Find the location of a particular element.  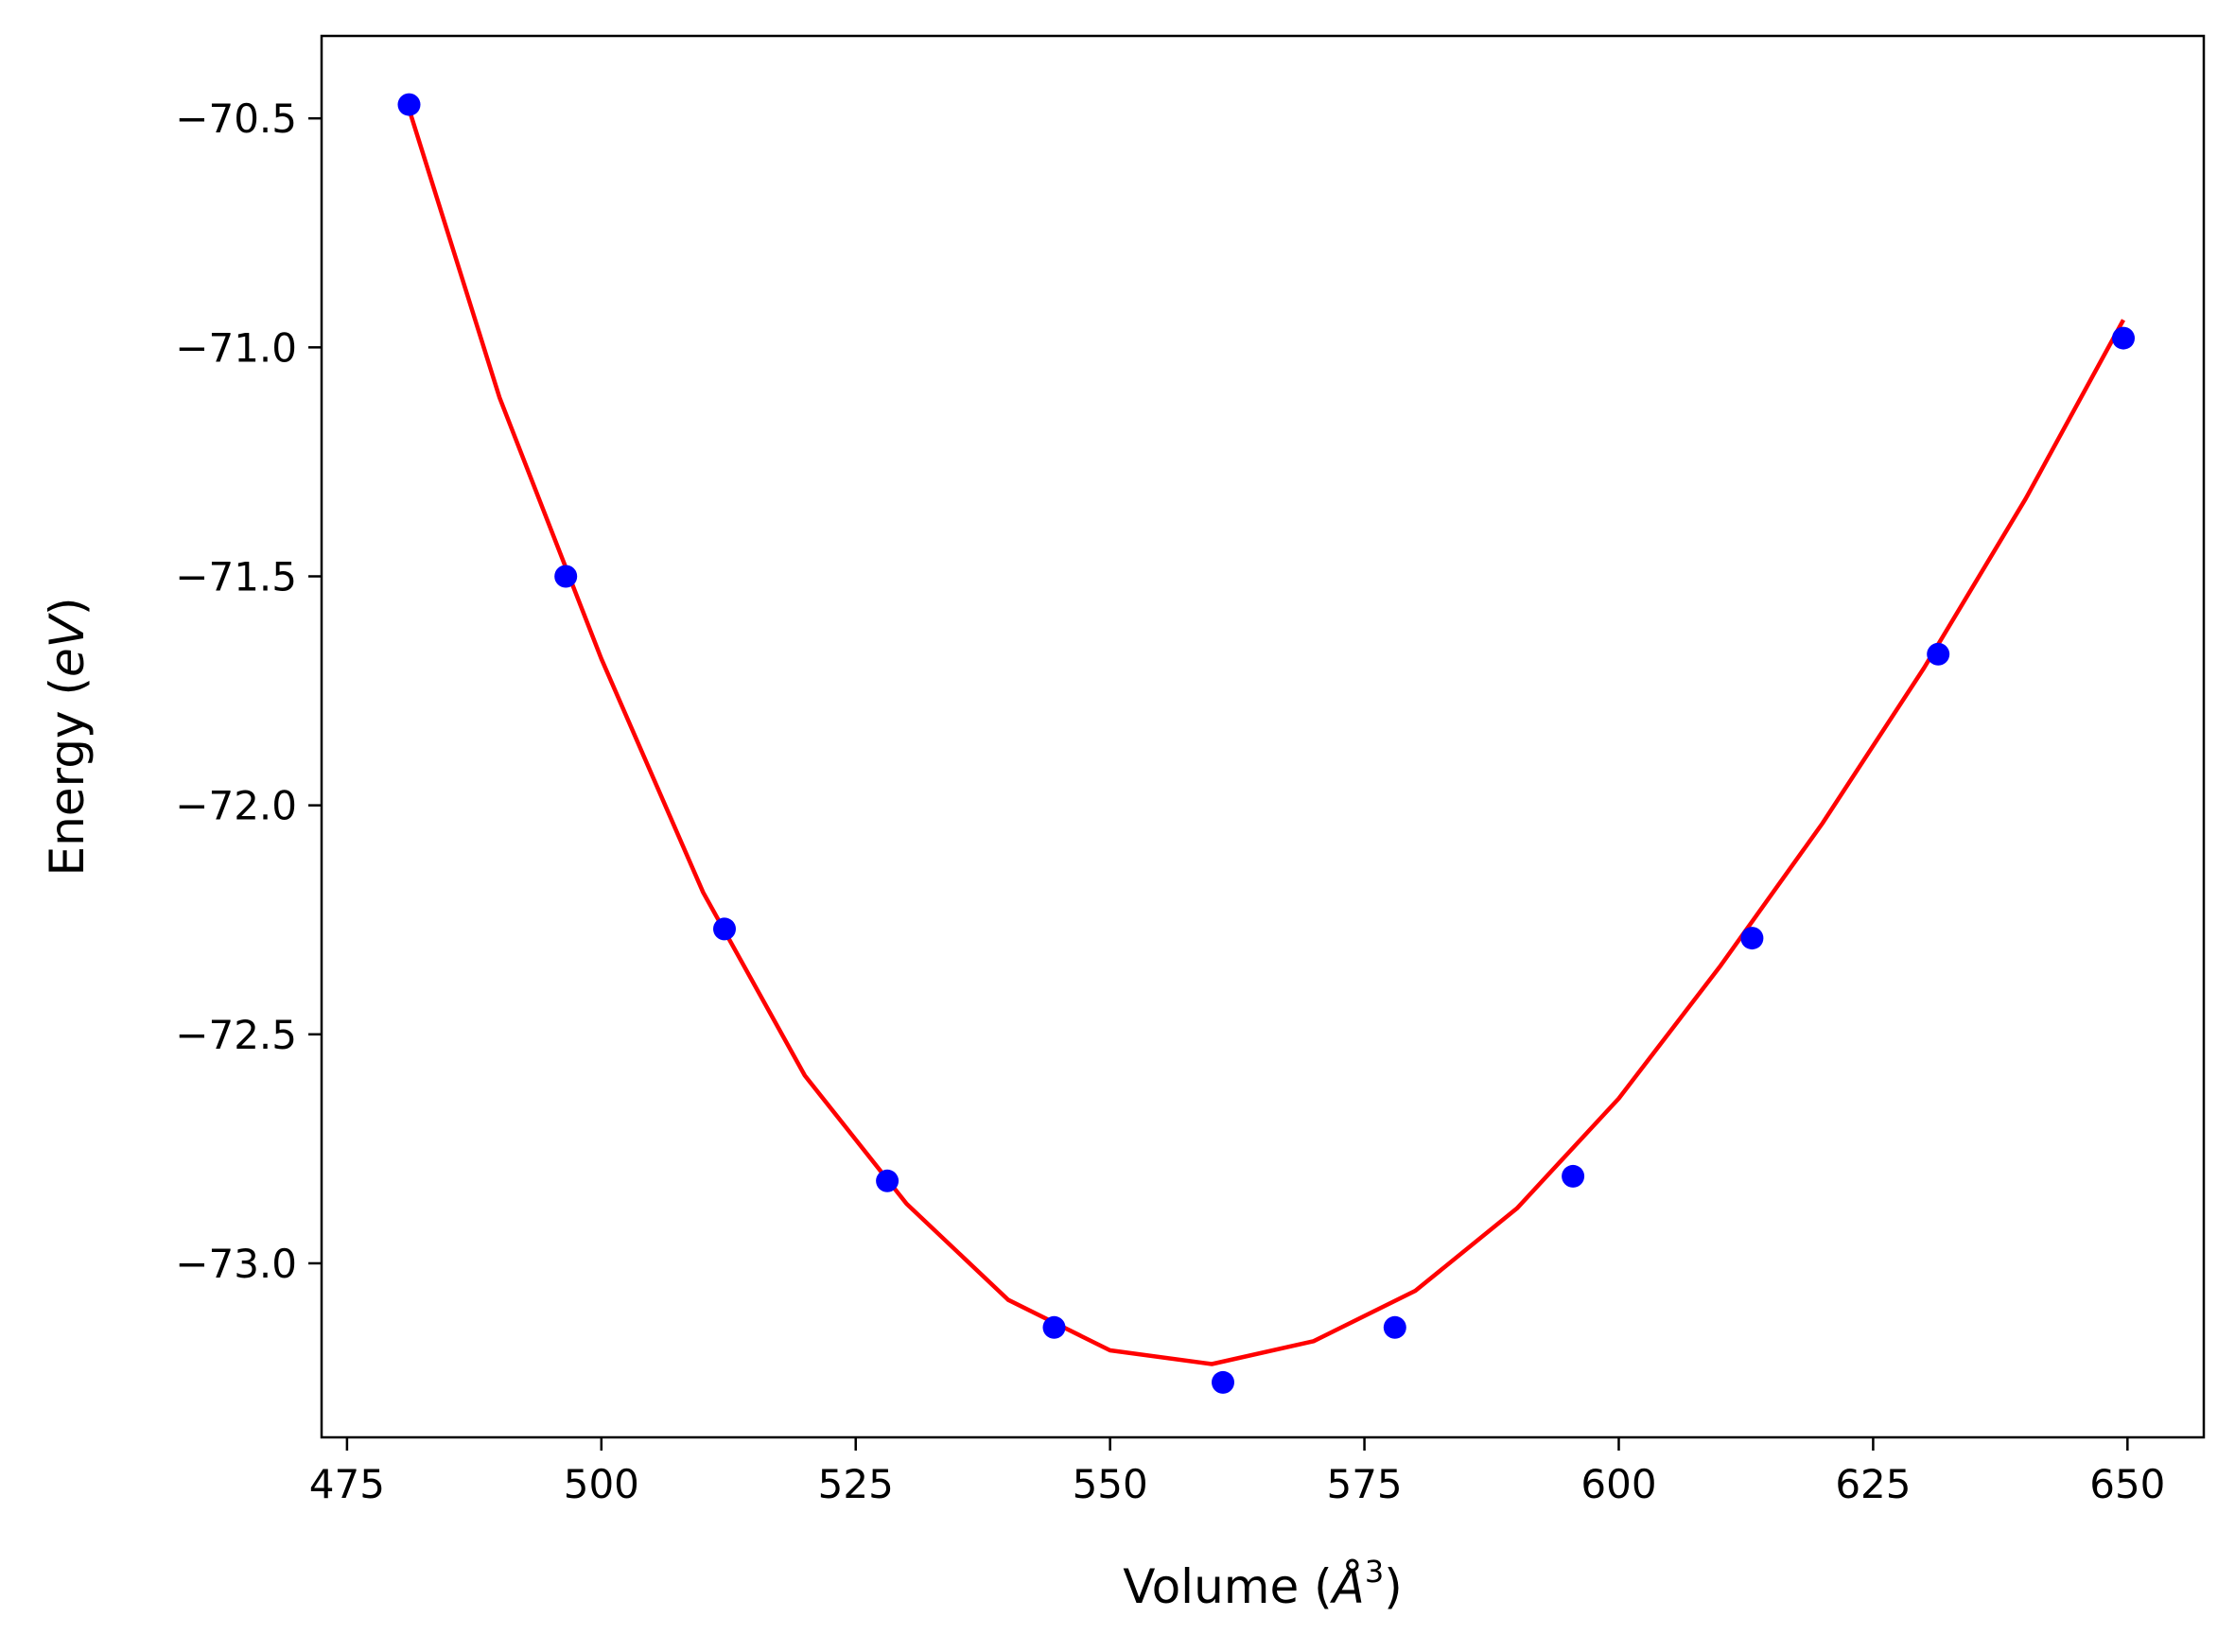

x-tick-label: 650 is located at coordinates (2127, 1484).